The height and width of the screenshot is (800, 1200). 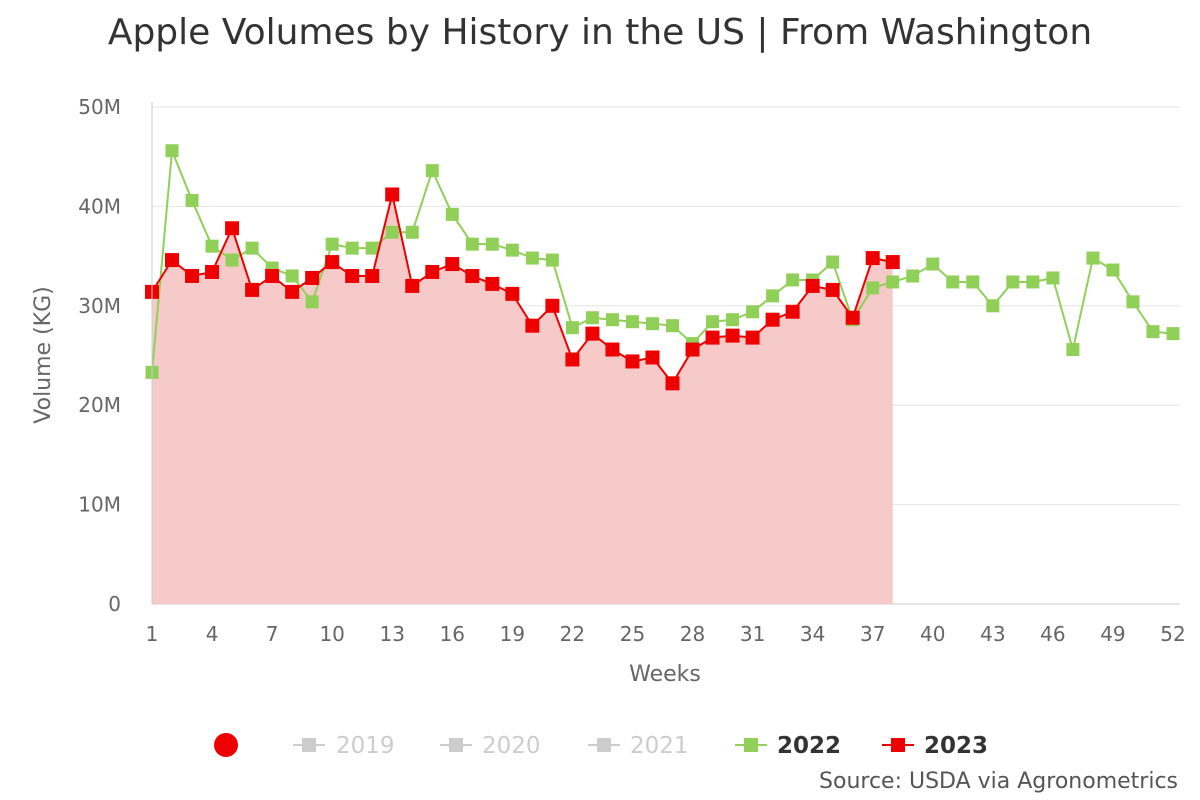 What do you see at coordinates (152, 634) in the screenshot?
I see `x-tick-label: 1` at bounding box center [152, 634].